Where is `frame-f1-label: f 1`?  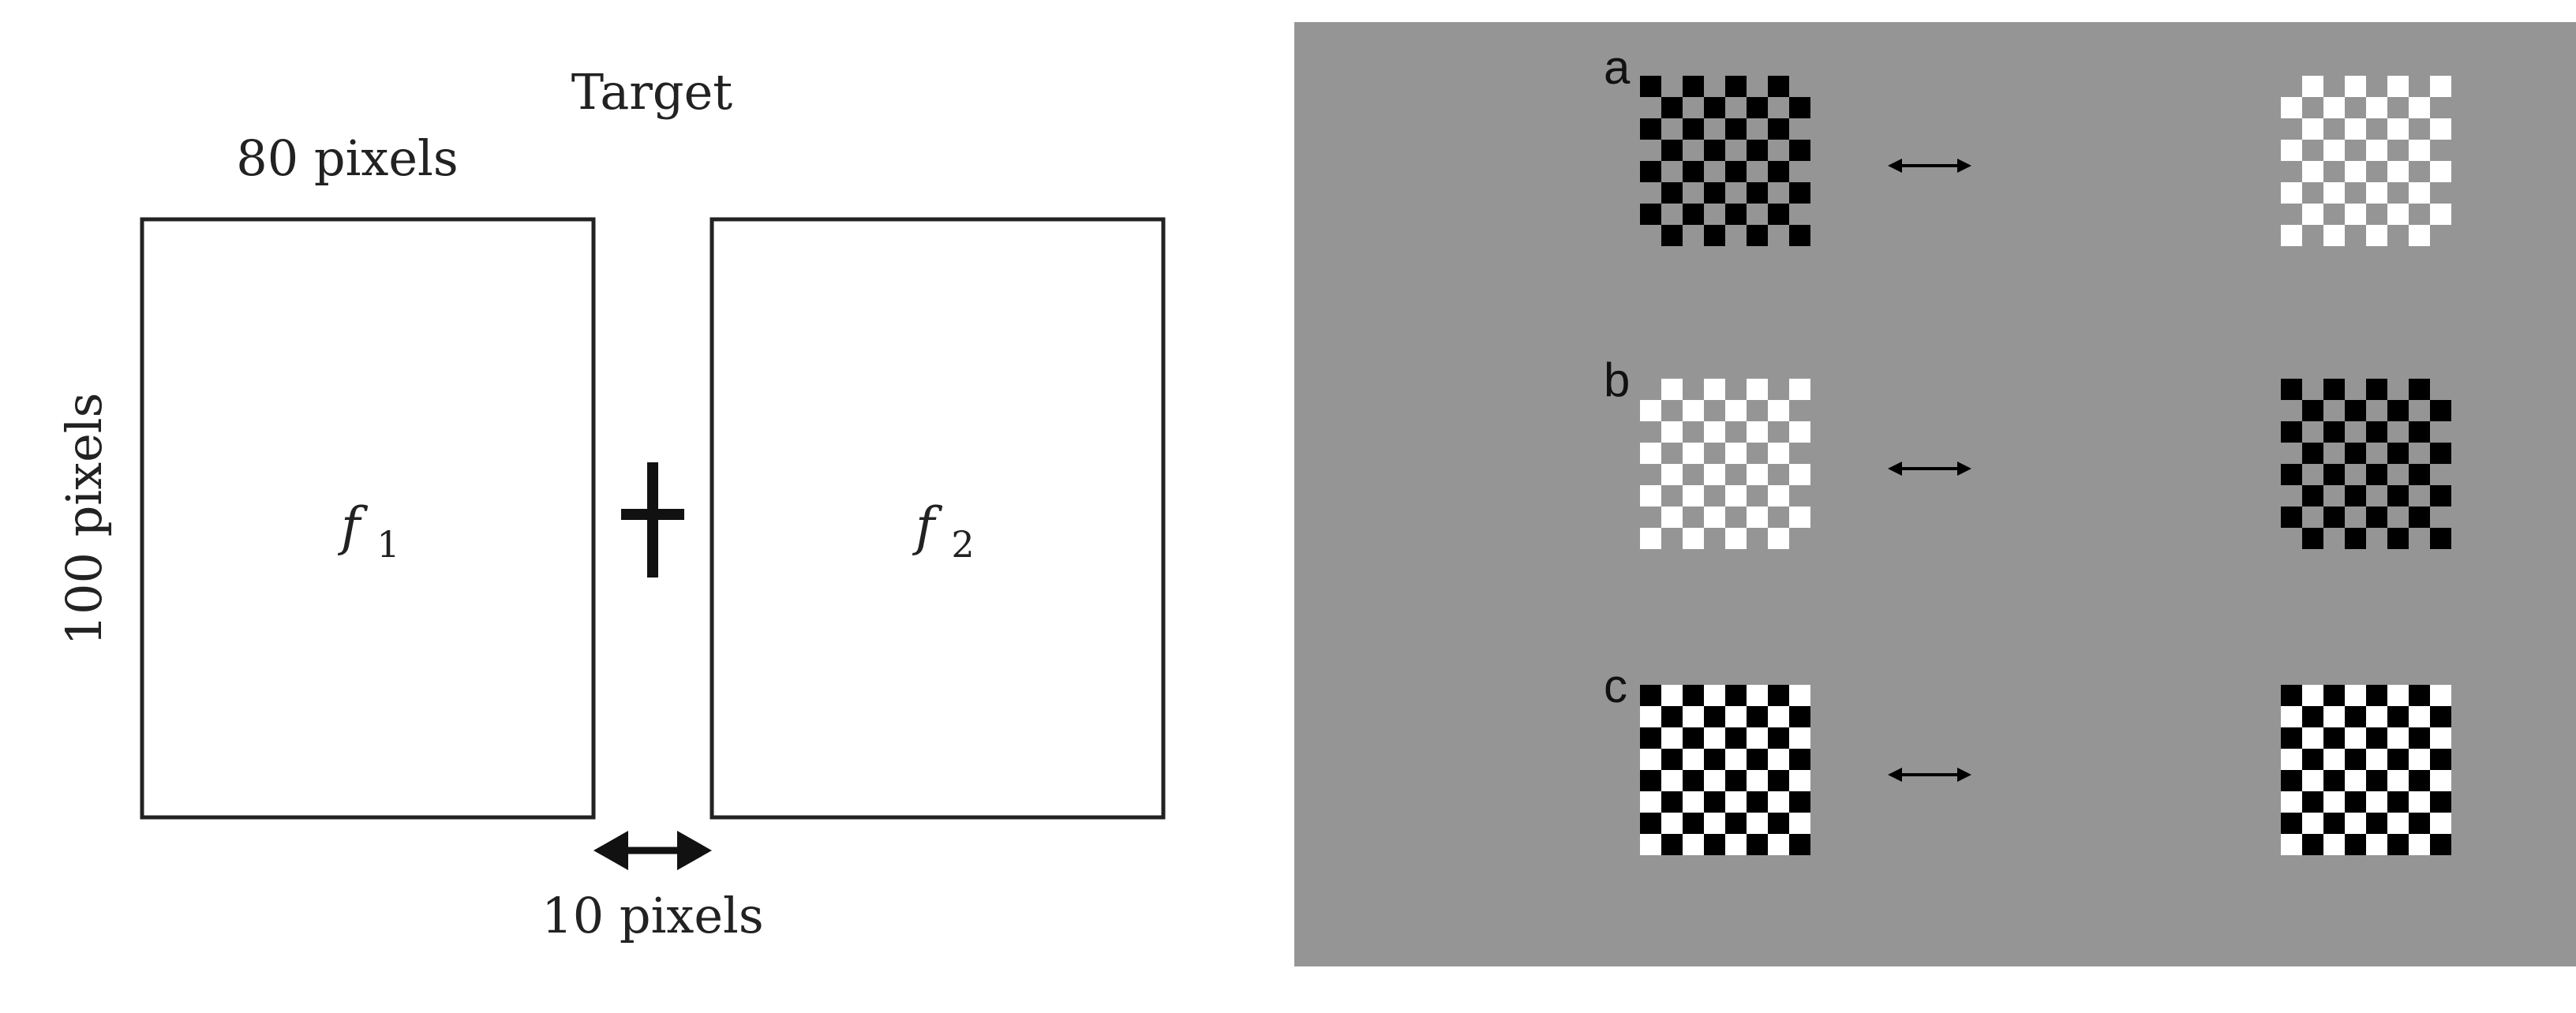
frame-f1-label: f 1 is located at coordinates (368, 531).